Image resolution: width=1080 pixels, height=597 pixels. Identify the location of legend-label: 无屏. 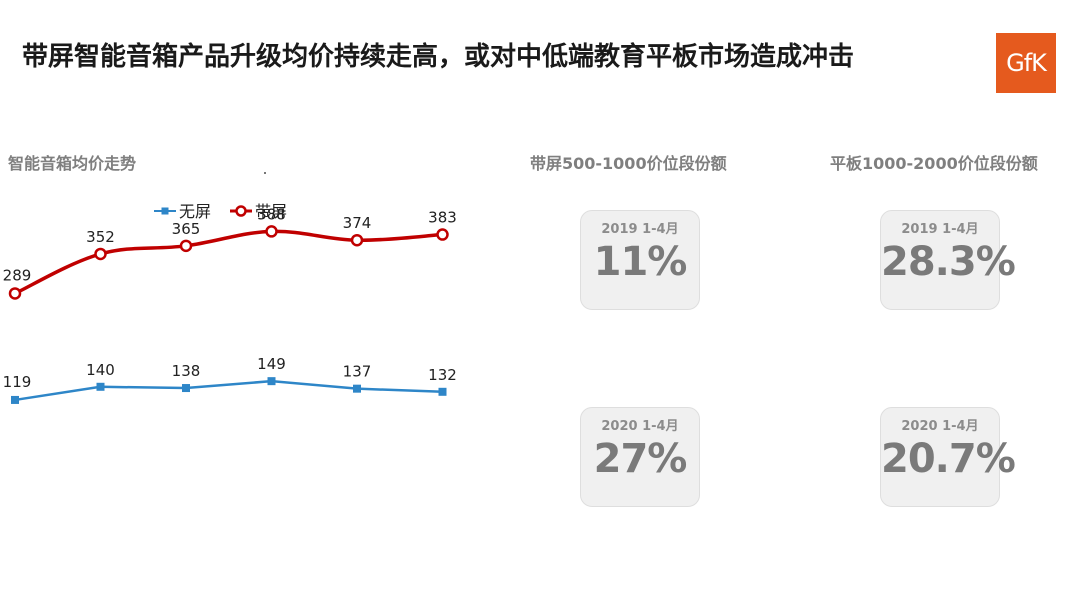
(195, 211).